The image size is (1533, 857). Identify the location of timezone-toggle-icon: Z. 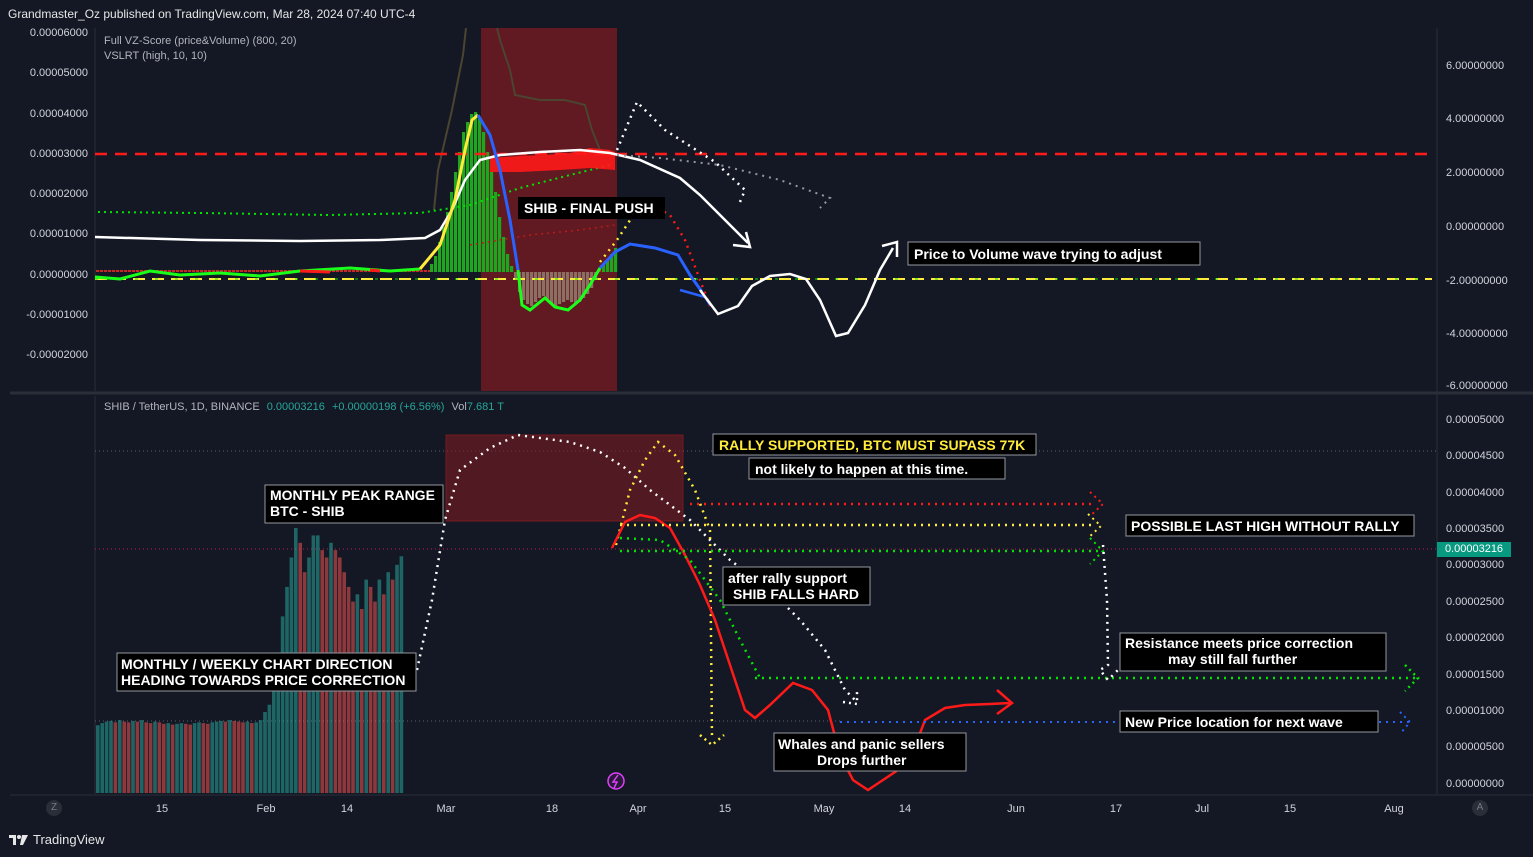
(54, 808).